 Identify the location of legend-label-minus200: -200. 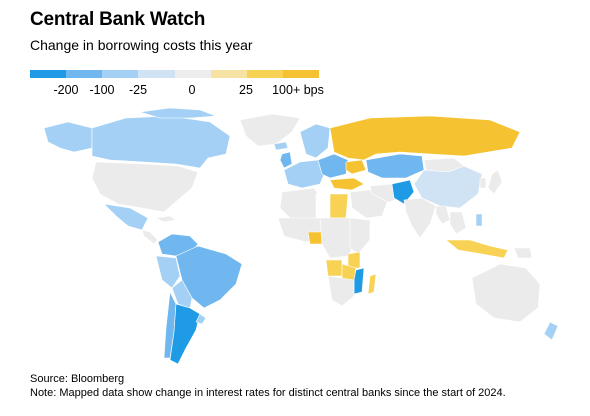
(66, 90).